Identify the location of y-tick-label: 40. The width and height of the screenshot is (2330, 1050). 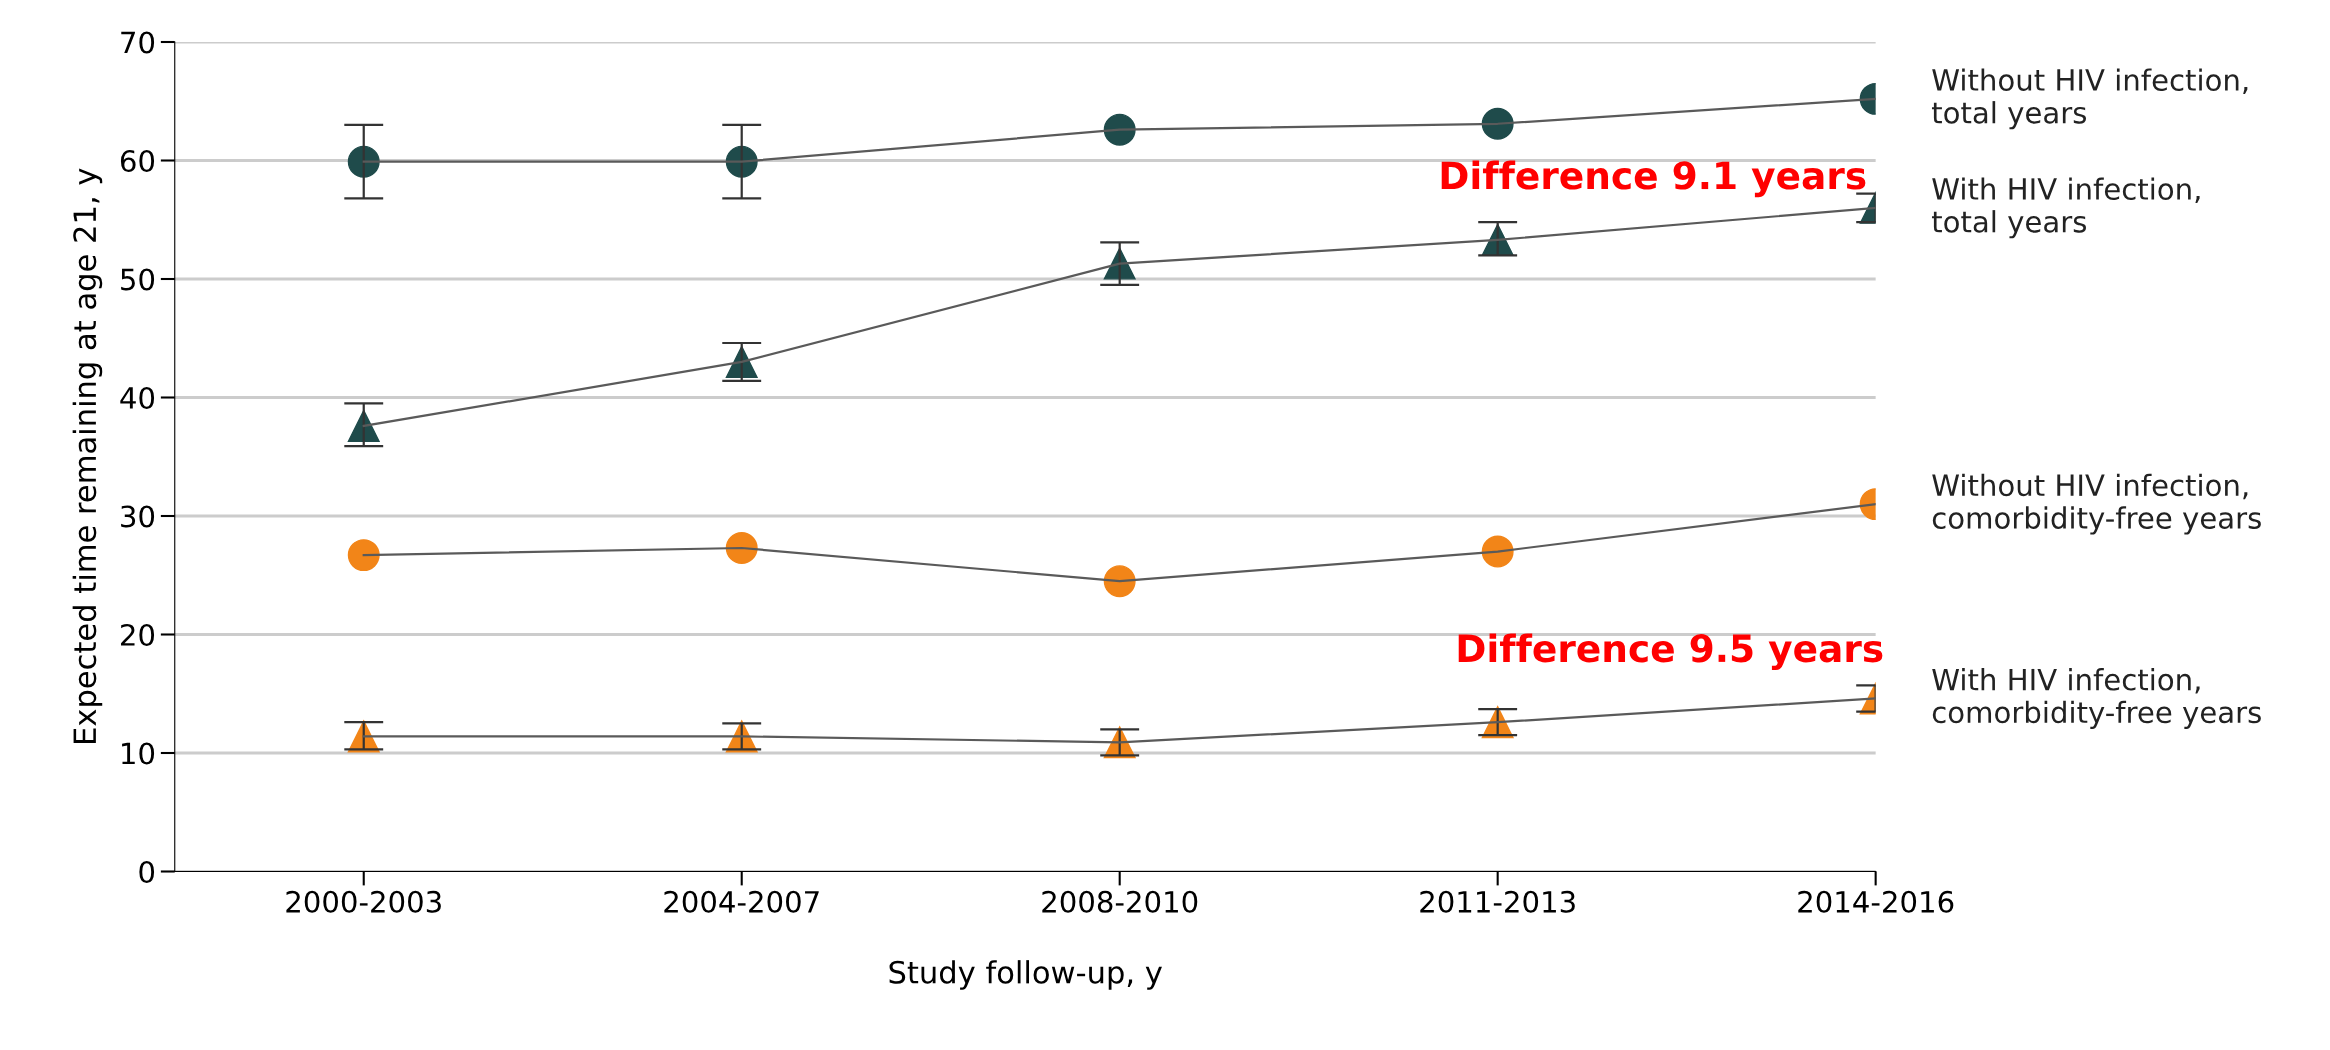
(137, 397).